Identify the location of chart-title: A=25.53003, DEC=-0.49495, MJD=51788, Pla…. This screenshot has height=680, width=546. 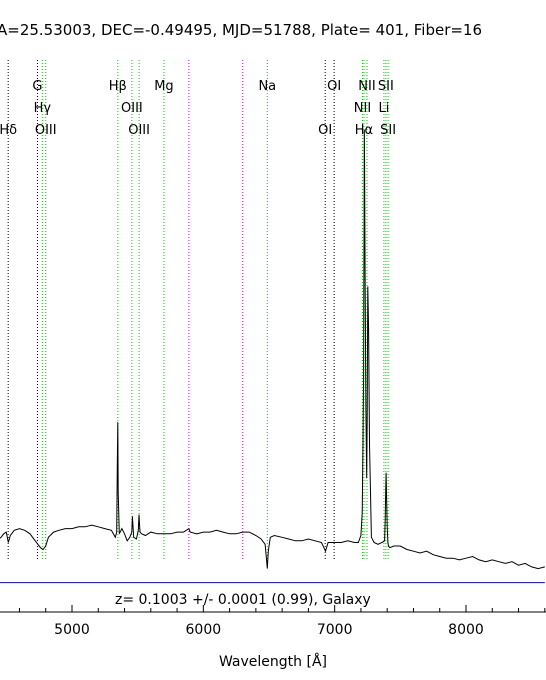
(241, 30).